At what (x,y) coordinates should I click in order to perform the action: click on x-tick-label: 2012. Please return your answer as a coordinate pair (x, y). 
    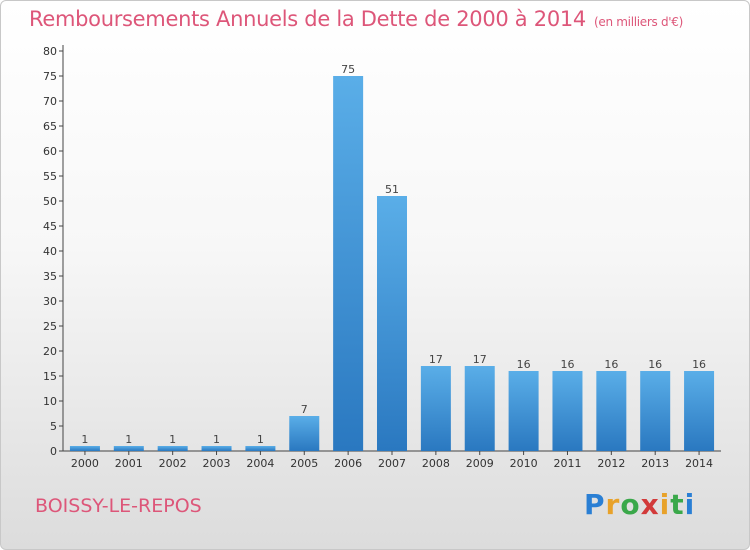
    Looking at the image, I should click on (611, 463).